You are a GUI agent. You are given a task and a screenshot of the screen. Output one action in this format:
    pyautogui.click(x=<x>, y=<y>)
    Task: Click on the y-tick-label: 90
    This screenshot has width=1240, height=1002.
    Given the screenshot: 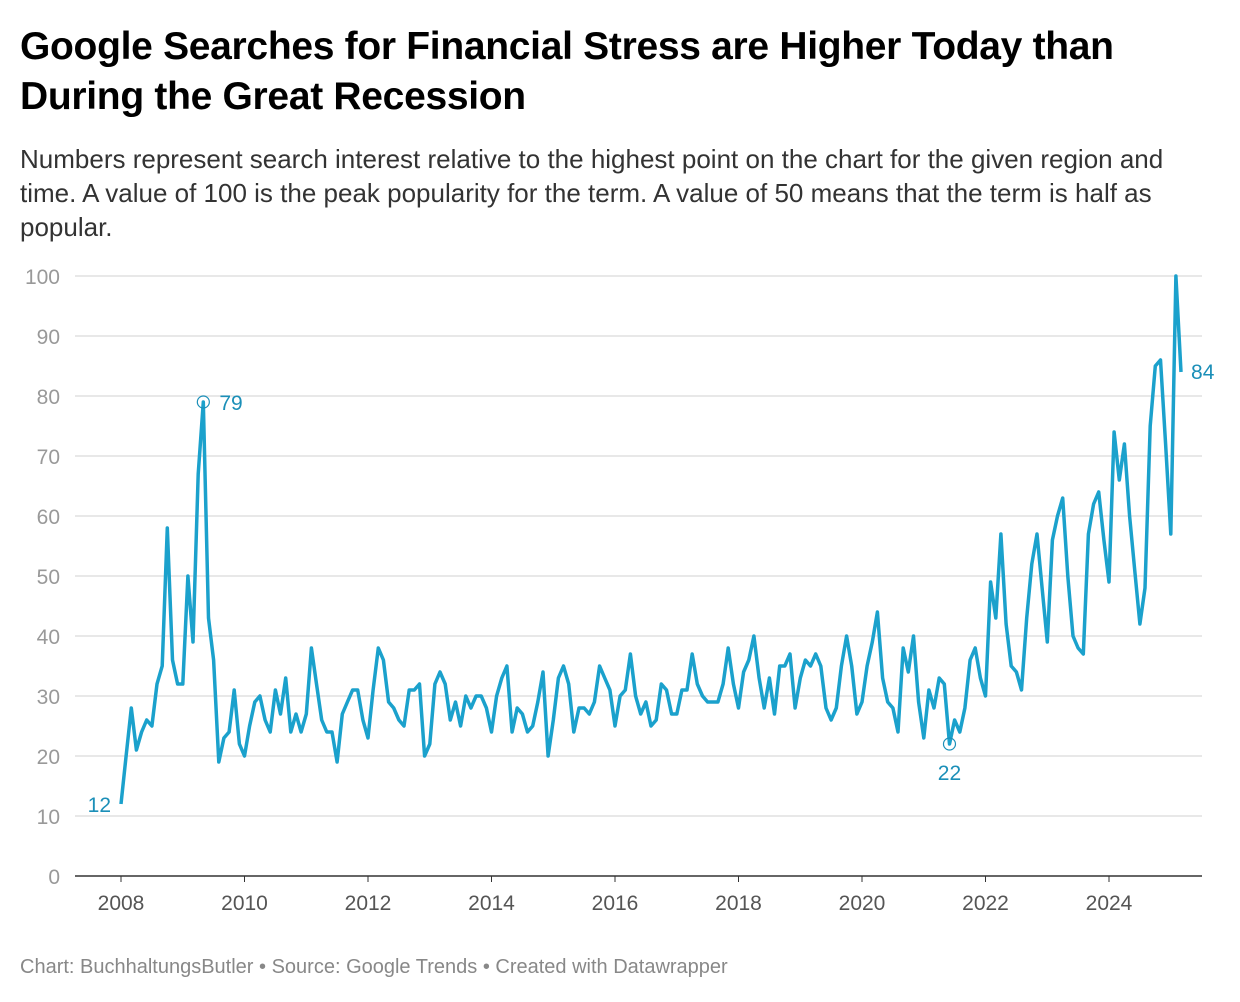 What is the action you would take?
    pyautogui.click(x=48, y=337)
    